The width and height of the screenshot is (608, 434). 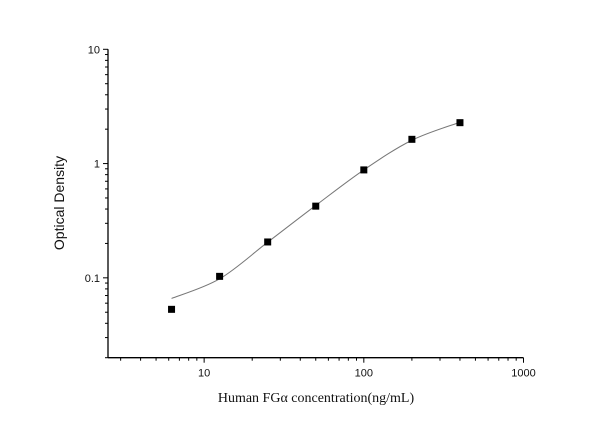 What do you see at coordinates (97, 165) in the screenshot?
I see `y-tick-label: 1` at bounding box center [97, 165].